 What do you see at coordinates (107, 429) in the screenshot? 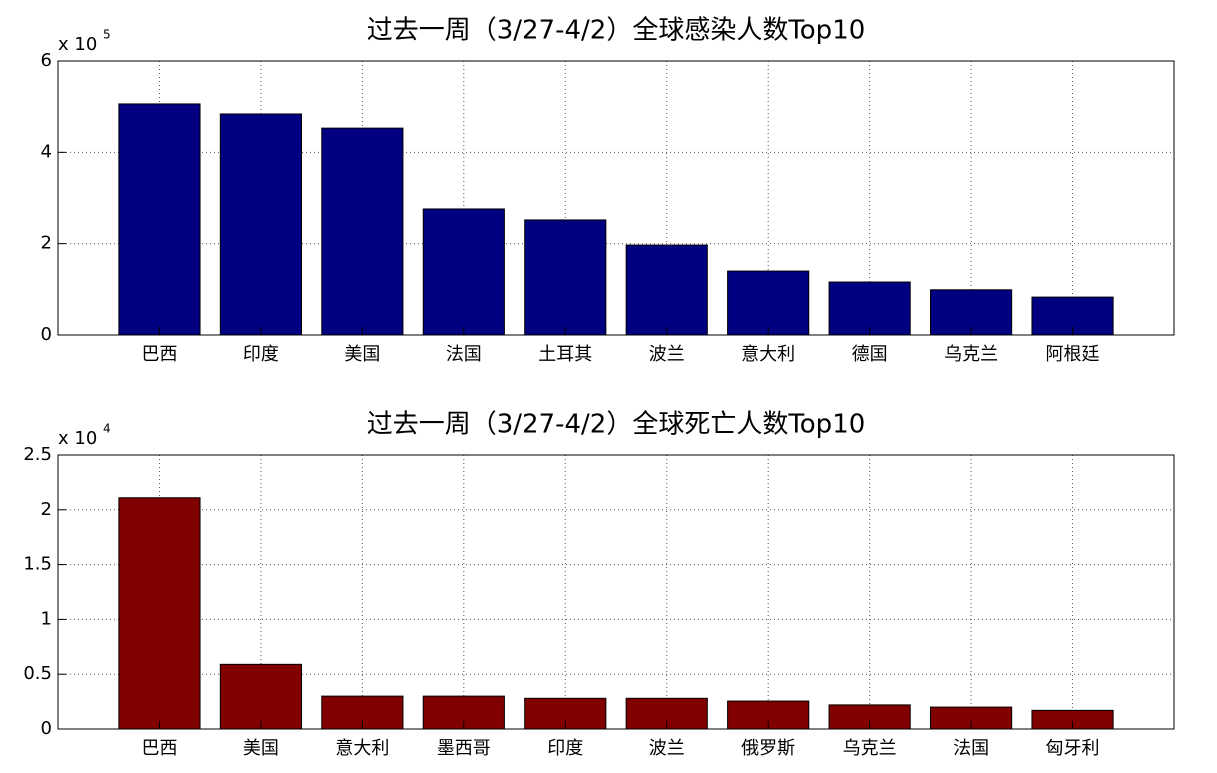
I see `y-exponent: 4` at bounding box center [107, 429].